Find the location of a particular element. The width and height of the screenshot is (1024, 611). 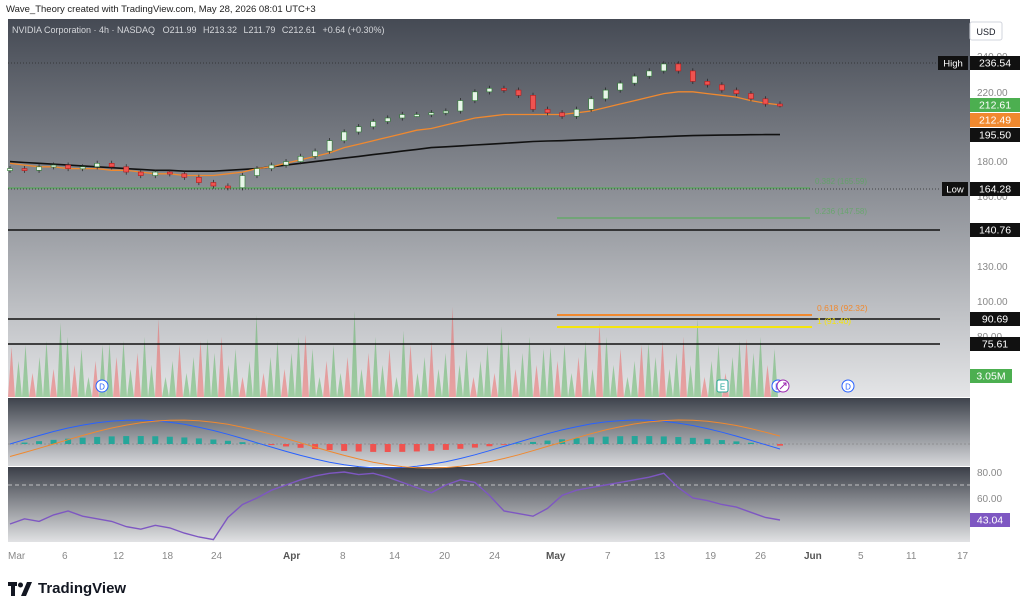

open-label: O is located at coordinates (166, 30).